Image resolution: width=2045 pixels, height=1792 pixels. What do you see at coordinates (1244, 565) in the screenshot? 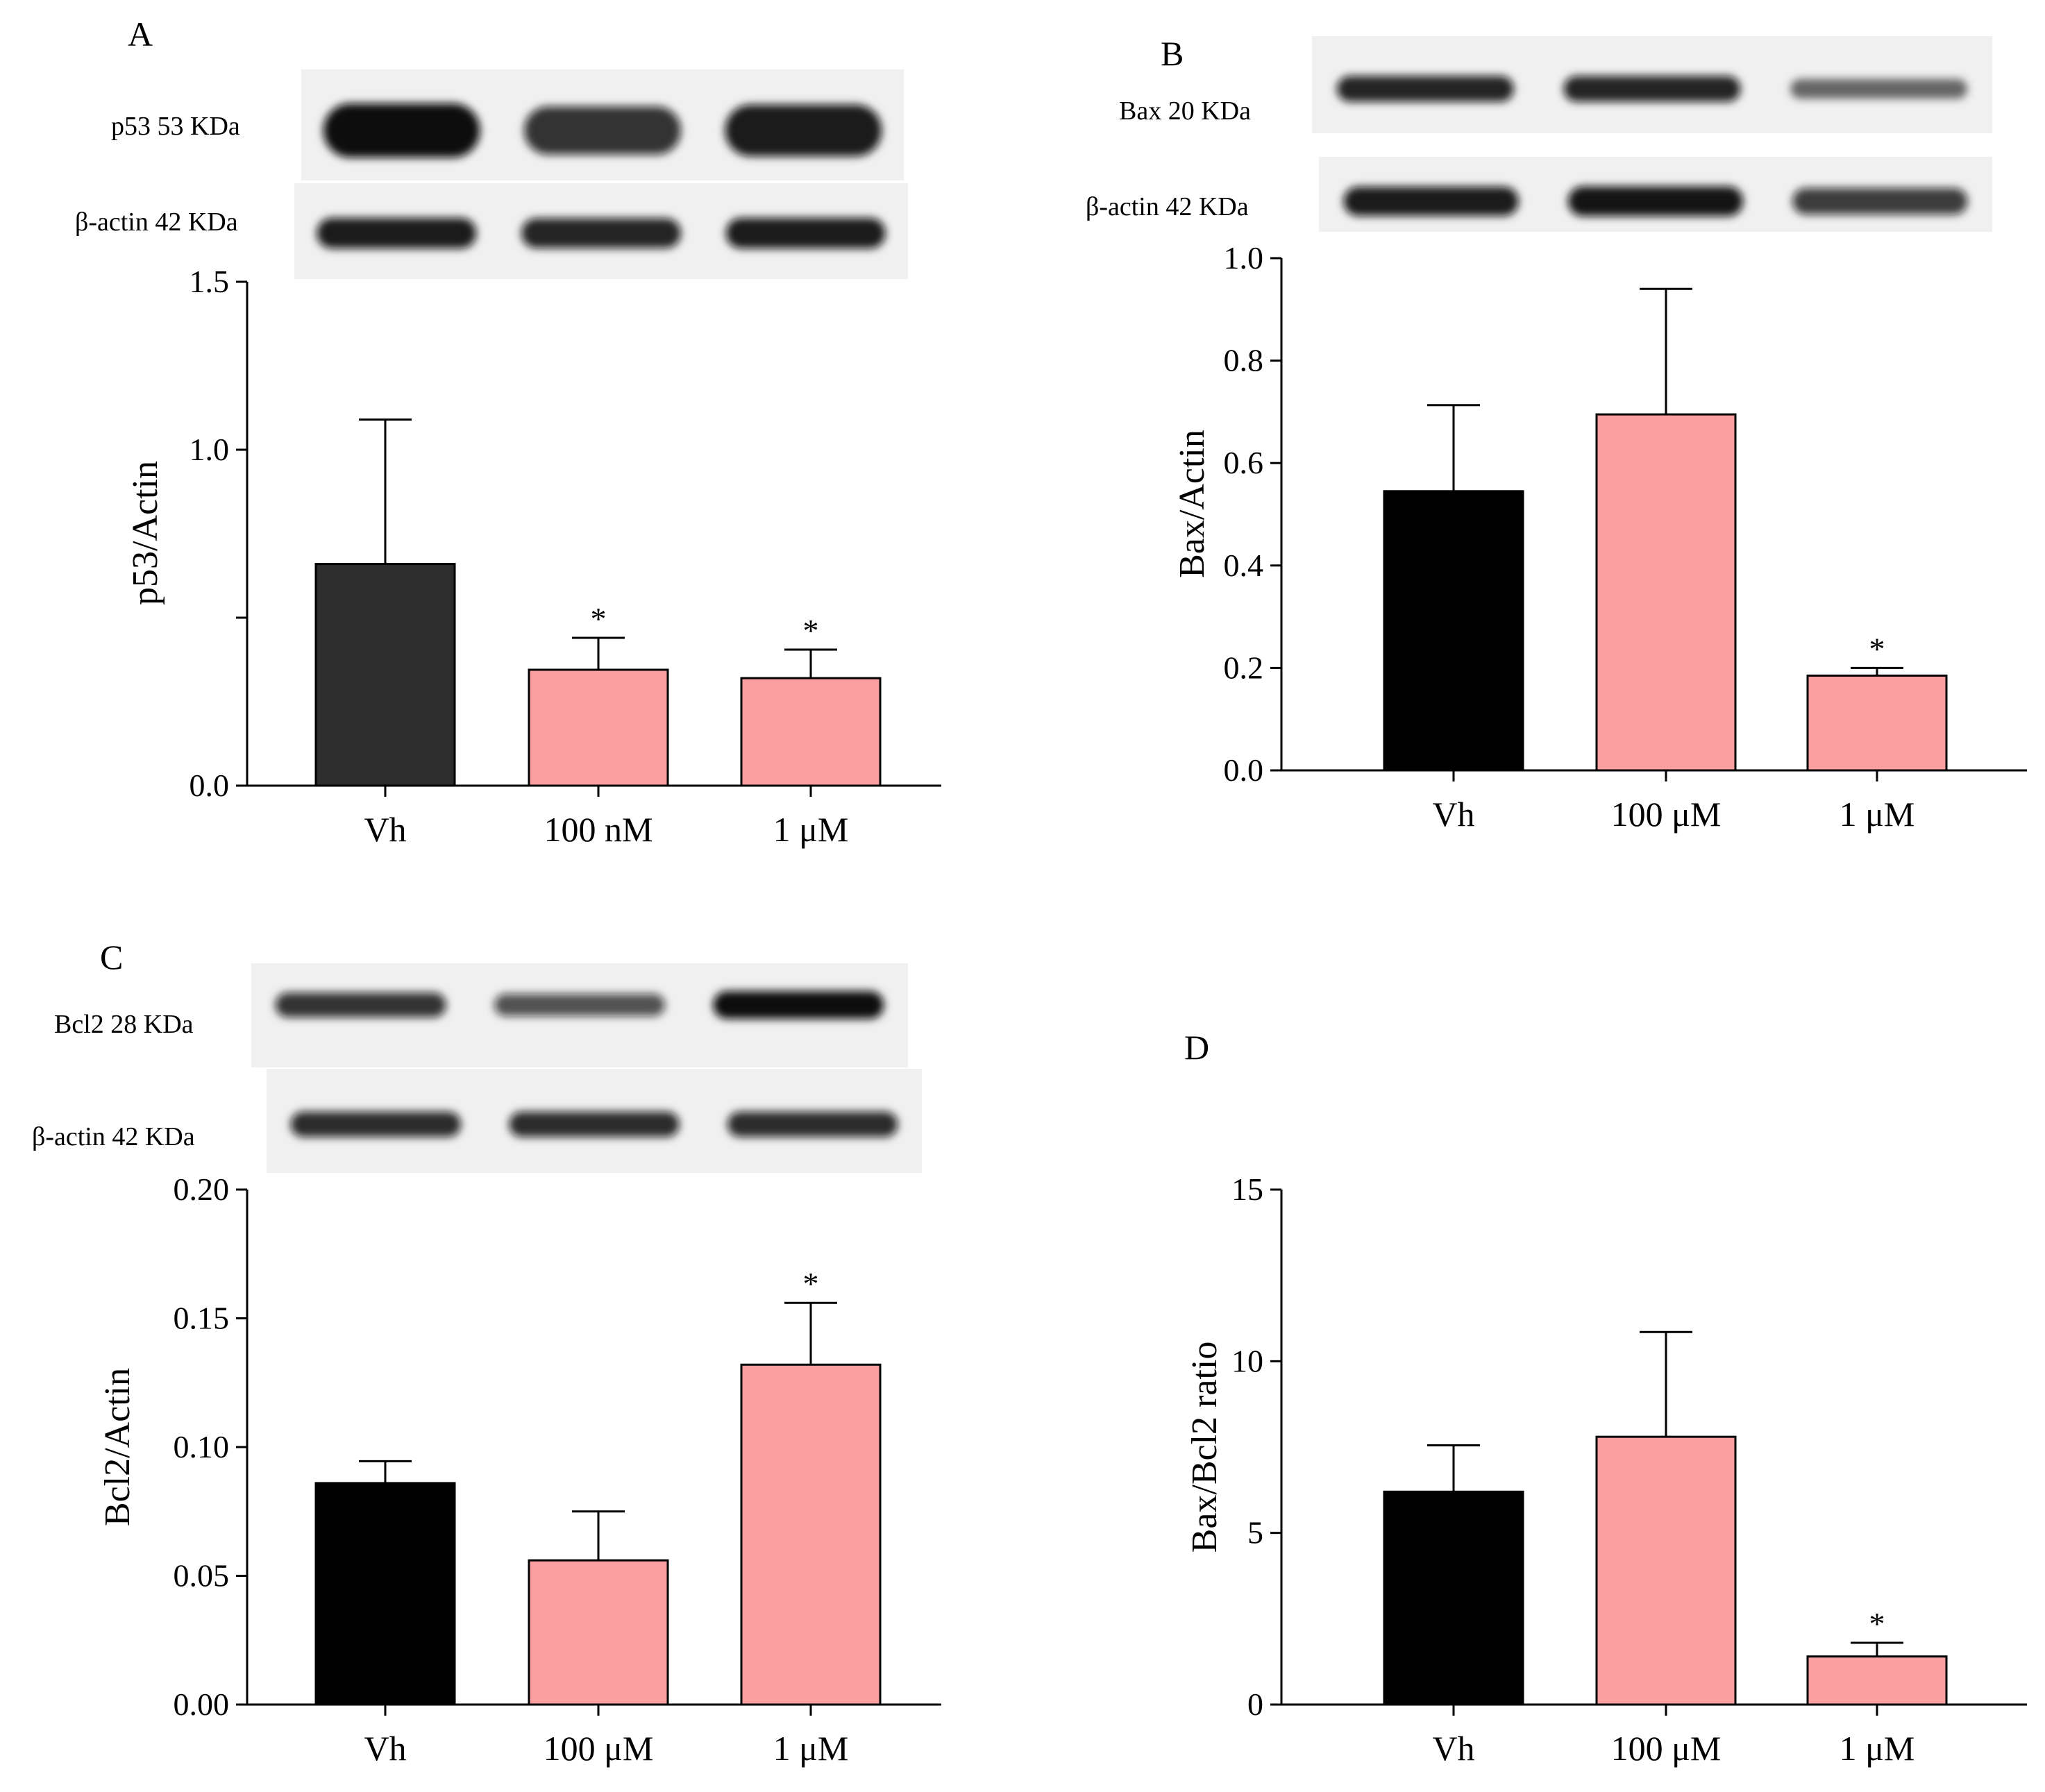
I see `y-tick-label: 0.4` at bounding box center [1244, 565].